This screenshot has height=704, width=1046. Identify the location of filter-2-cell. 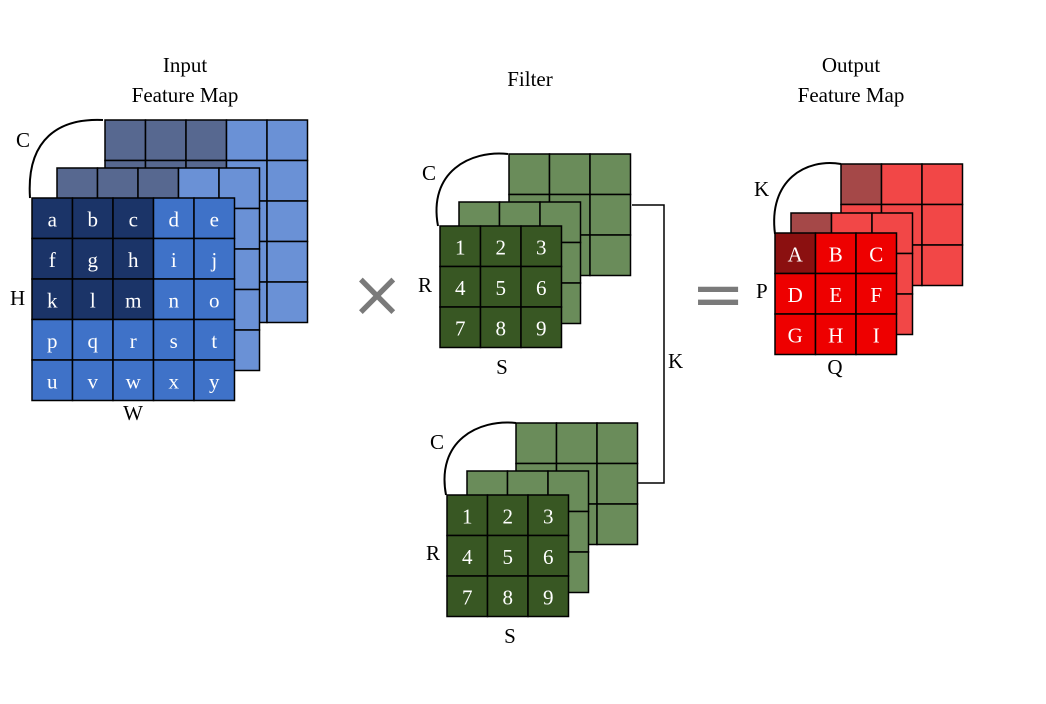
(467, 555).